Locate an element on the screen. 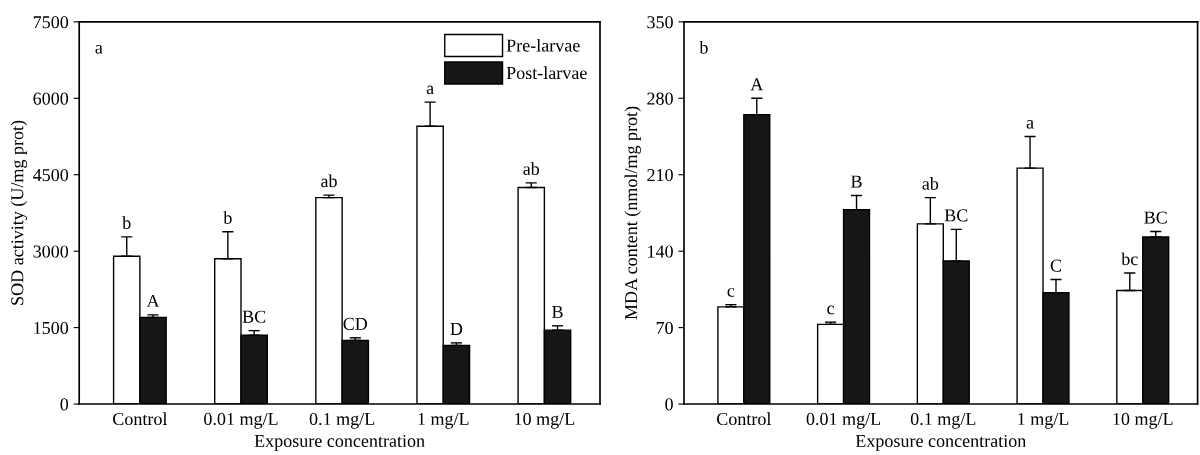 The width and height of the screenshot is (1200, 455). y-tick-label: 6000 is located at coordinates (51, 98).